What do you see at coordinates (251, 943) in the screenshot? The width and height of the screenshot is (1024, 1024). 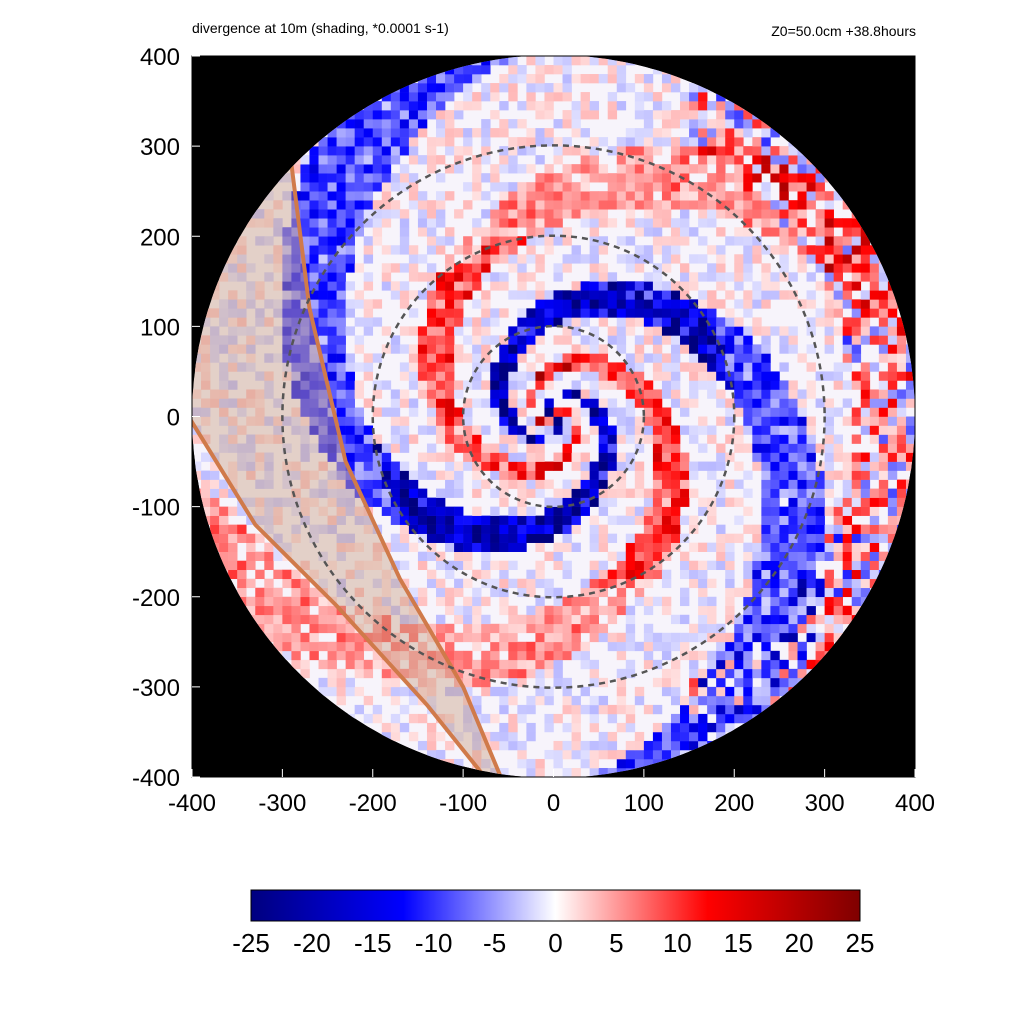 I see `colorbar-tick-label: -25` at bounding box center [251, 943].